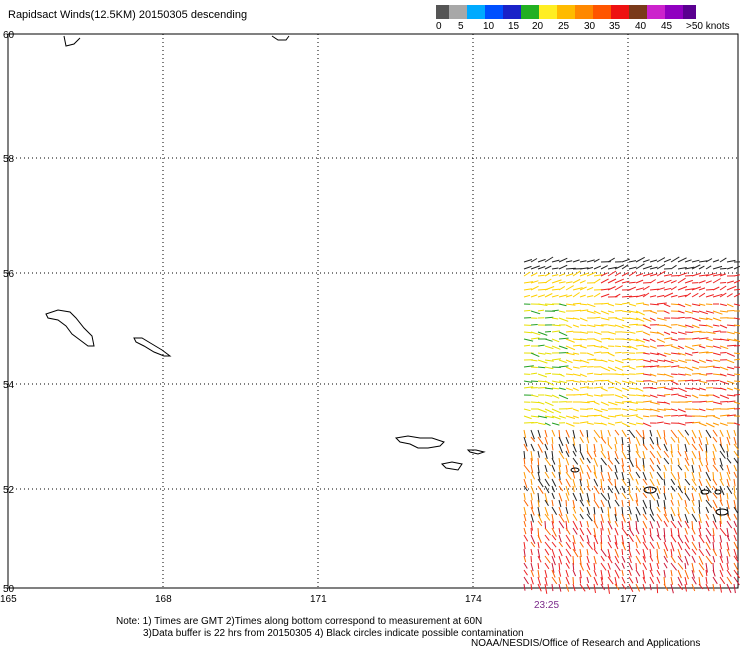 The width and height of the screenshot is (740, 650). What do you see at coordinates (628, 599) in the screenshot?
I see `lon-label-177: 177` at bounding box center [628, 599].